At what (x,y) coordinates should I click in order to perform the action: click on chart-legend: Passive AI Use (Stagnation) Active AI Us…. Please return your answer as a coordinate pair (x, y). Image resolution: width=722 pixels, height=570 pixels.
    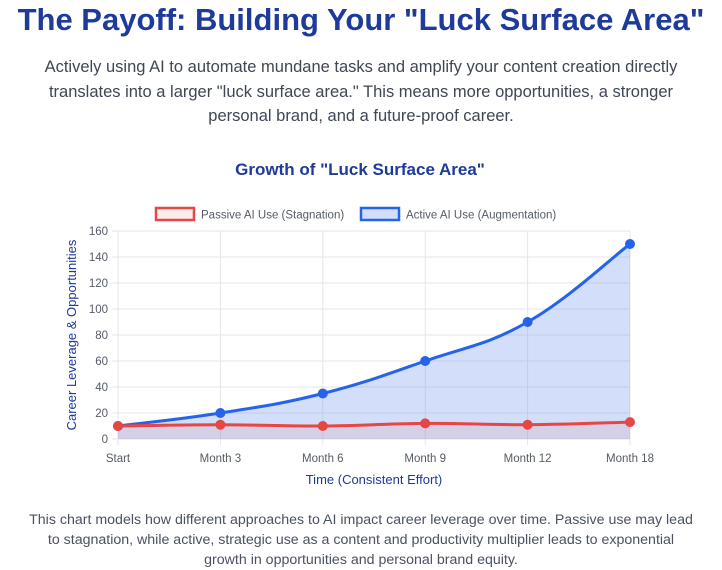
    Looking at the image, I should click on (355, 214).